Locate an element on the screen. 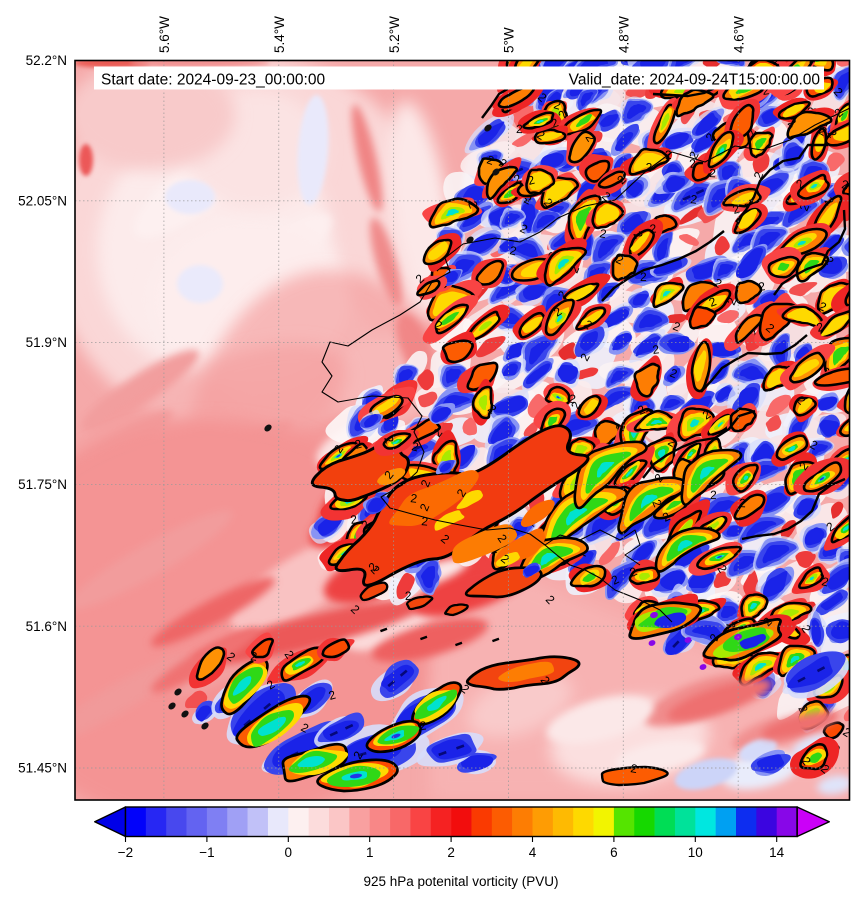 The image size is (859, 907). svg-text:925 hPa potenital vorticity (P: 925 hPa potenital vorticity (PVU) is located at coordinates (460, 881).